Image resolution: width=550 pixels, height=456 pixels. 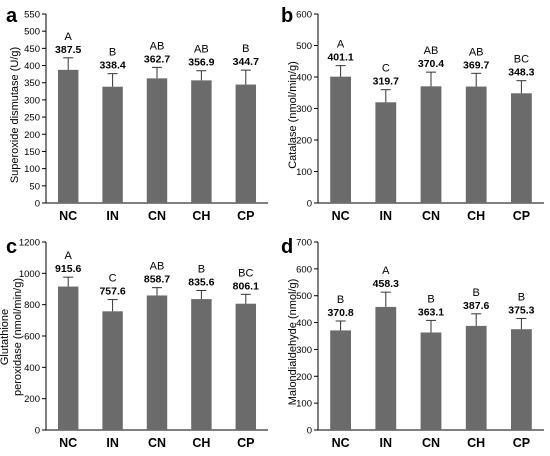 What do you see at coordinates (476, 293) in the screenshot?
I see `significance-label-d-CH: B` at bounding box center [476, 293].